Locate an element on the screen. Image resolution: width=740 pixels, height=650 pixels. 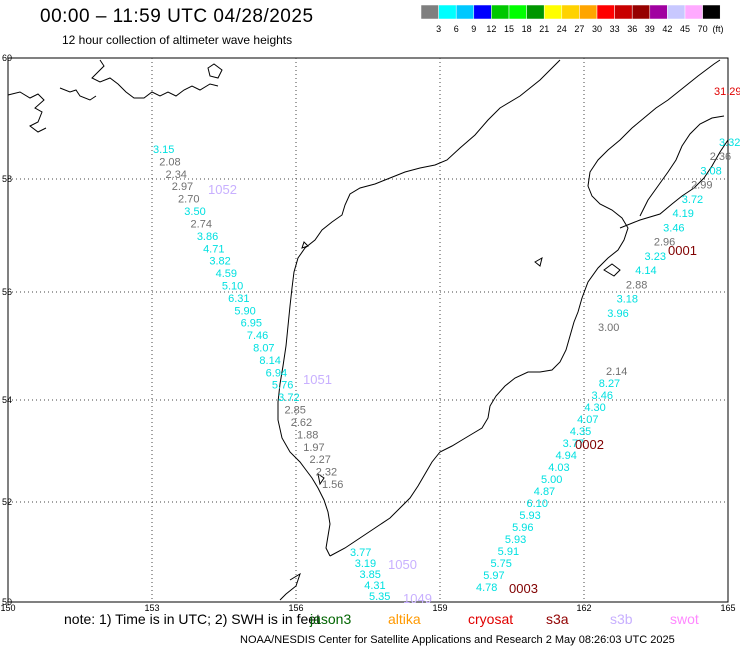
legend-label: 42 is located at coordinates (667, 29).